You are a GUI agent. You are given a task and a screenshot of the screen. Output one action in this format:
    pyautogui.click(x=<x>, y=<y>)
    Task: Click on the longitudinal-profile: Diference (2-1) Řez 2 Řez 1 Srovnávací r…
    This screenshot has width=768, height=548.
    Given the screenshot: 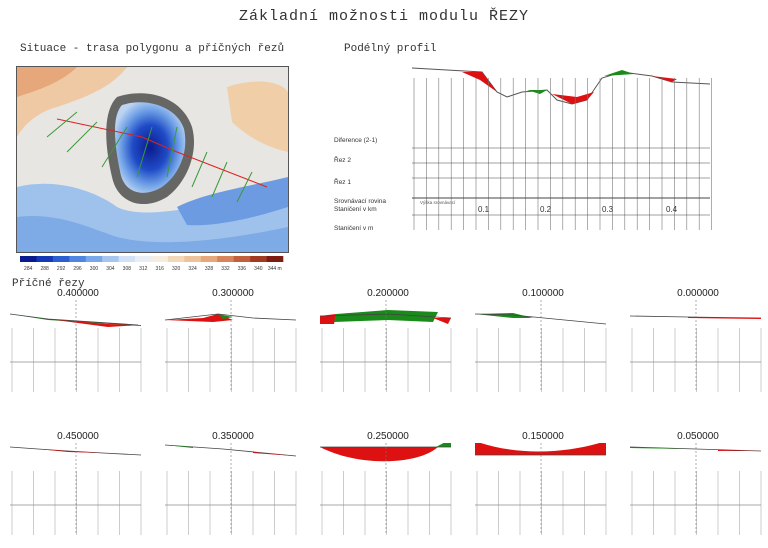 What is the action you would take?
    pyautogui.click(x=523, y=149)
    